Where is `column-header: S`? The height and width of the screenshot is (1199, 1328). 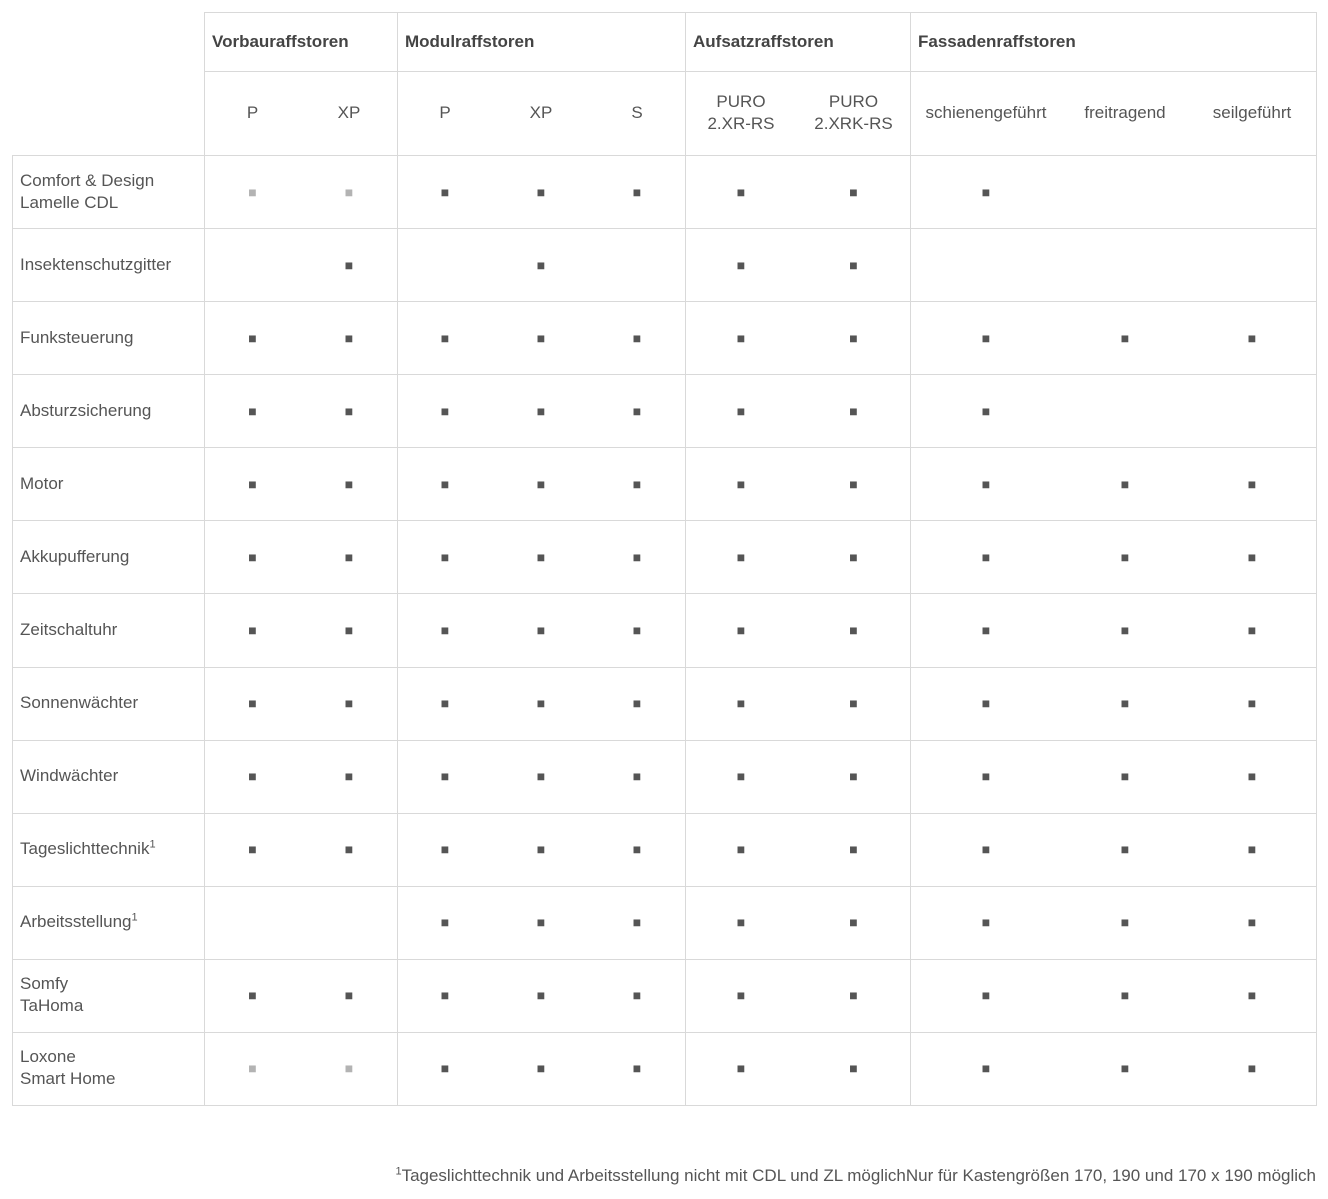 column-header: S is located at coordinates (637, 112).